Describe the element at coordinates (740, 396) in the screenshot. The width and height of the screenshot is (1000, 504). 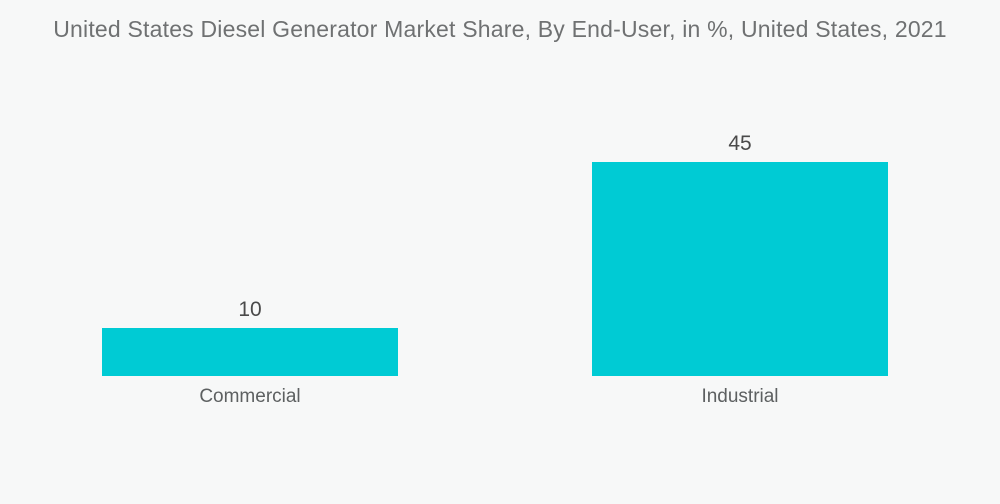
I see `category-label: Industrial` at that location.